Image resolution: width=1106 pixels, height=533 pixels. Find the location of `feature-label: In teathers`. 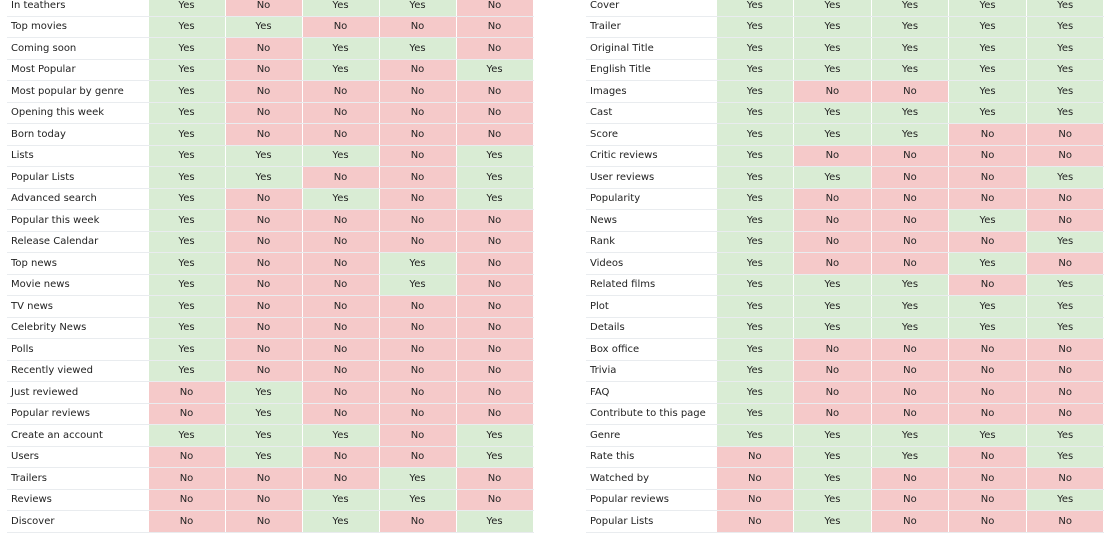

feature-label: In teathers is located at coordinates (78, 8).